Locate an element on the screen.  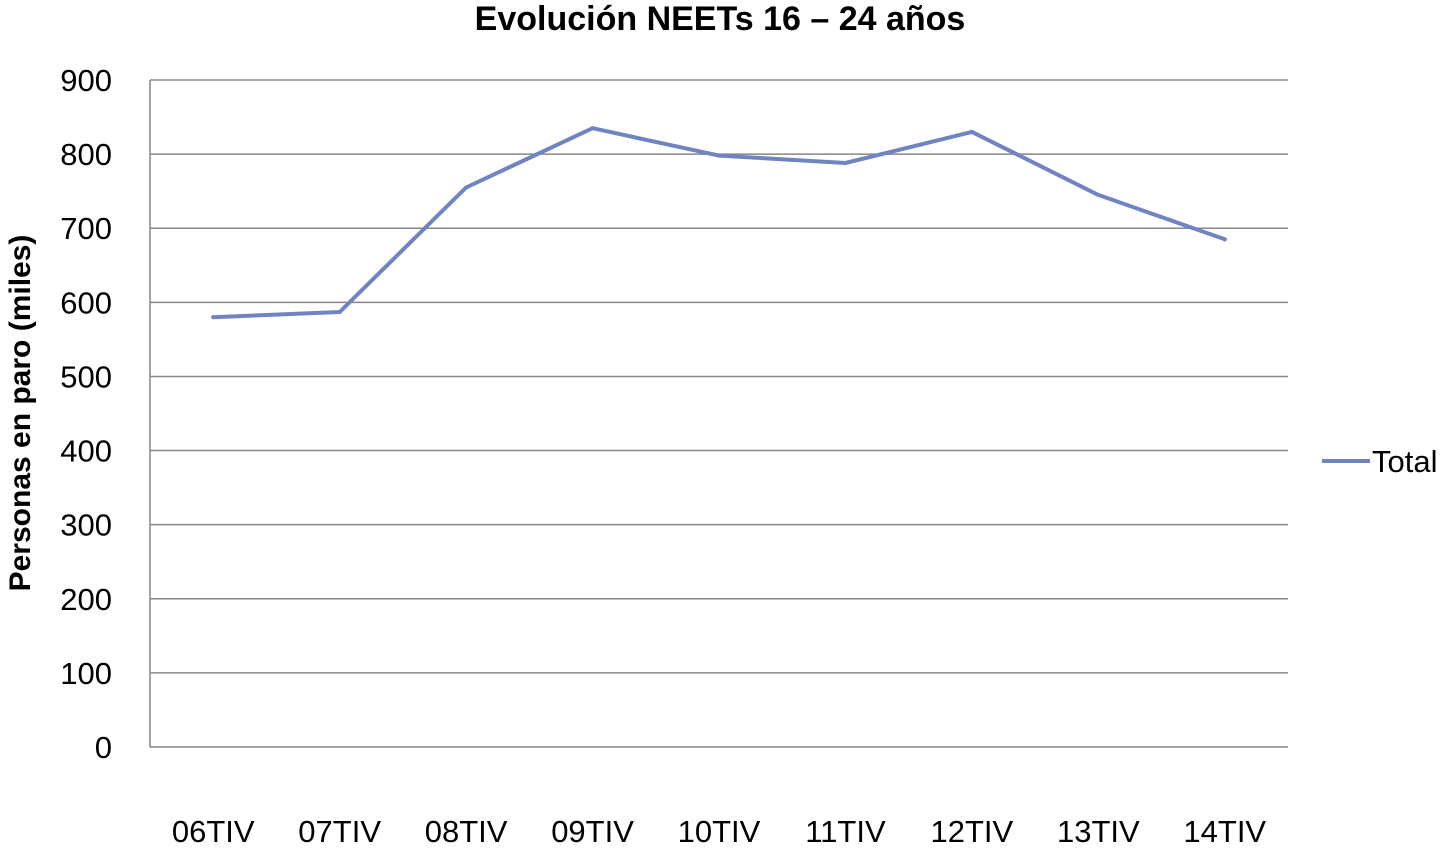
y-tick-label-400: 400 is located at coordinates (86, 451).